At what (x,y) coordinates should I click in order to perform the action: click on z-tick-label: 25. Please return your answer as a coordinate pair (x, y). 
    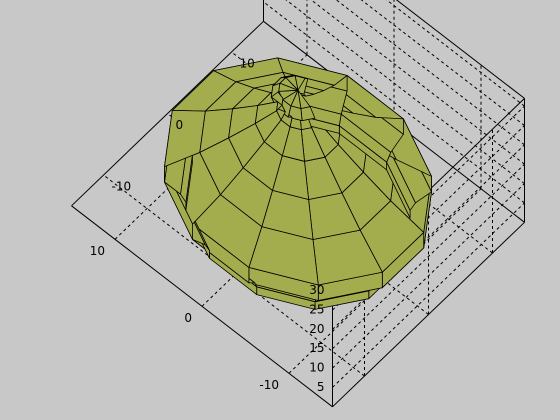
    Looking at the image, I should click on (316, 310).